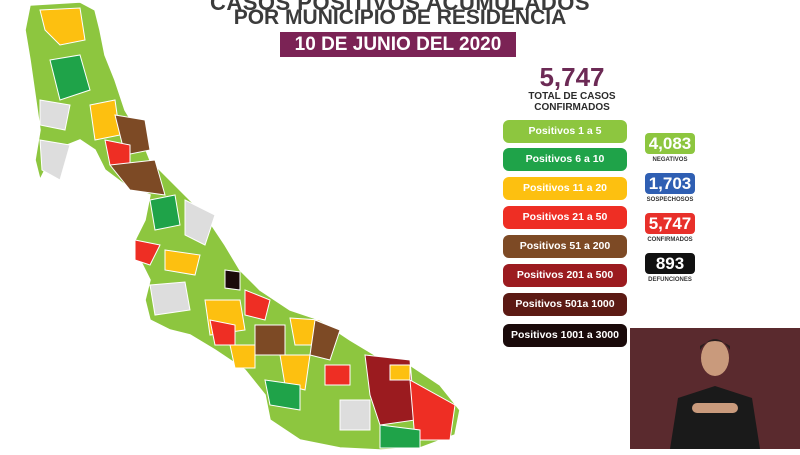  What do you see at coordinates (565, 275) in the screenshot?
I see `legend-item: Positivos 201 a 500` at bounding box center [565, 275].